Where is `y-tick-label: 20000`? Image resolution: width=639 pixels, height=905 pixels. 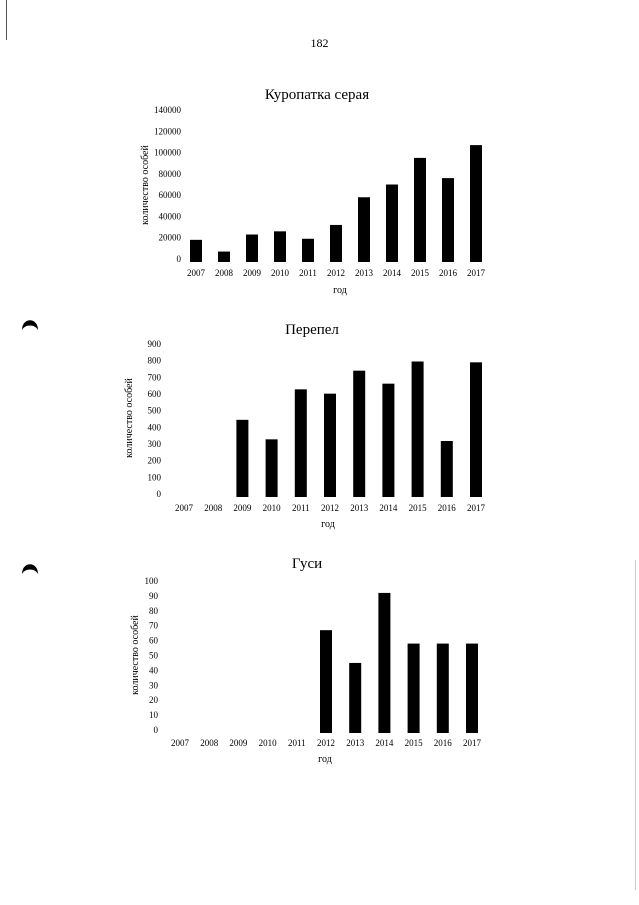 y-tick-label: 20000 is located at coordinates (170, 238).